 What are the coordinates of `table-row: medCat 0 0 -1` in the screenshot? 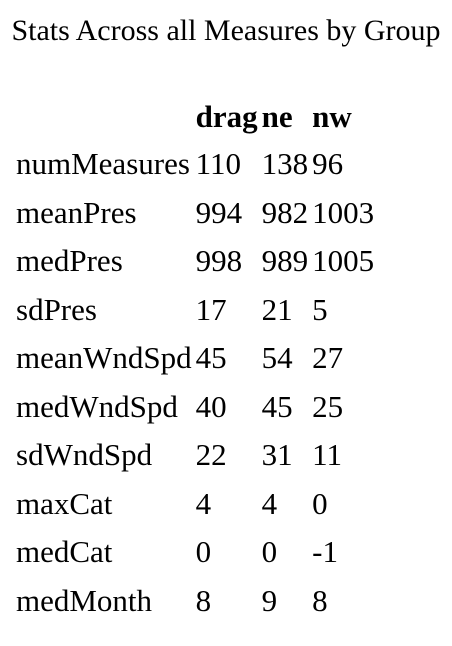 It's located at (195, 552).